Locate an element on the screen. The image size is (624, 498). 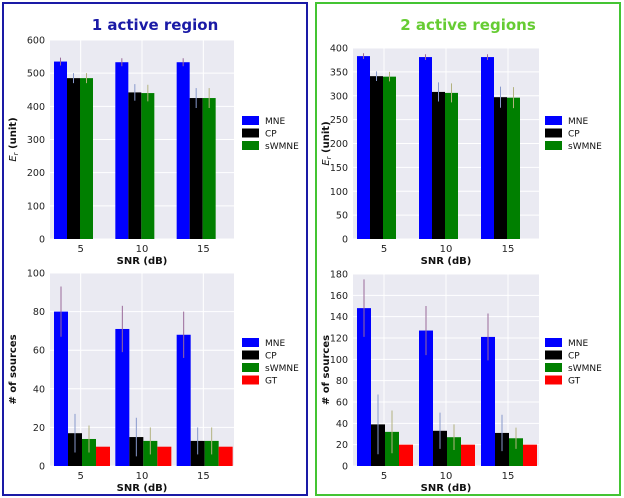
chart-1-ylabel: Er (unit) is located at coordinates (327, 143).